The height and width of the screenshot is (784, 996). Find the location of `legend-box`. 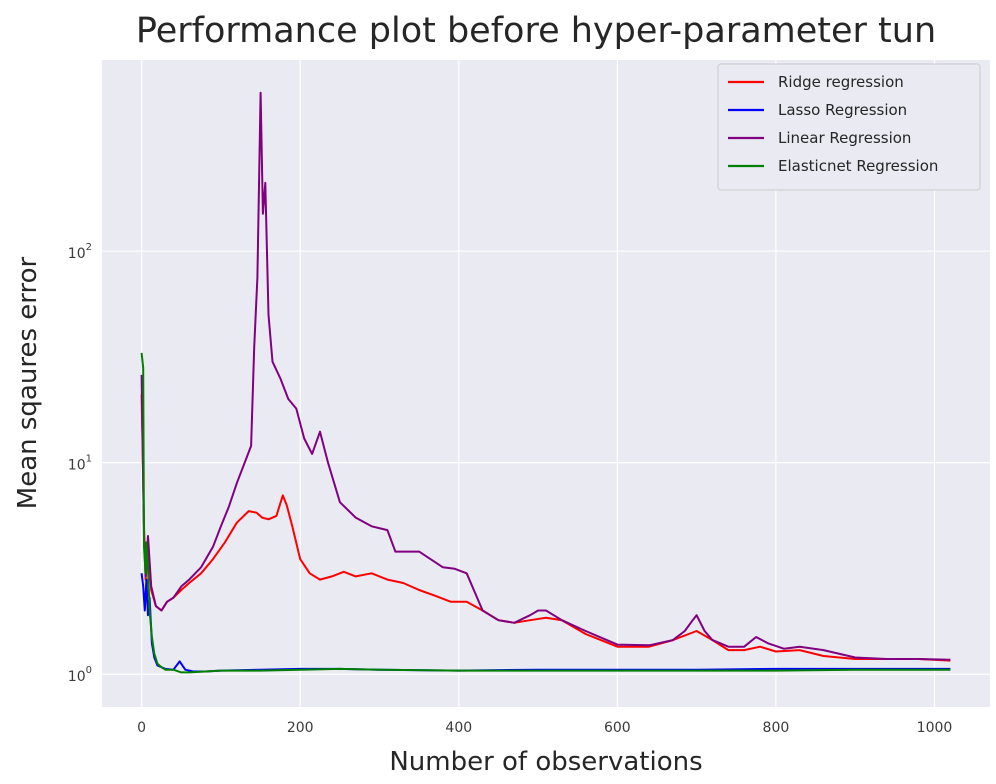

legend-box is located at coordinates (849, 127).